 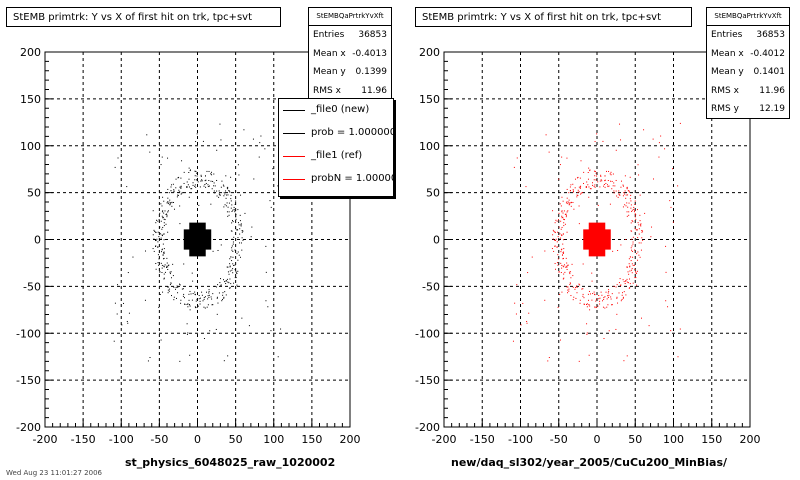 What do you see at coordinates (371, 72) in the screenshot?
I see `left-stats-value: 0.1399` at bounding box center [371, 72].